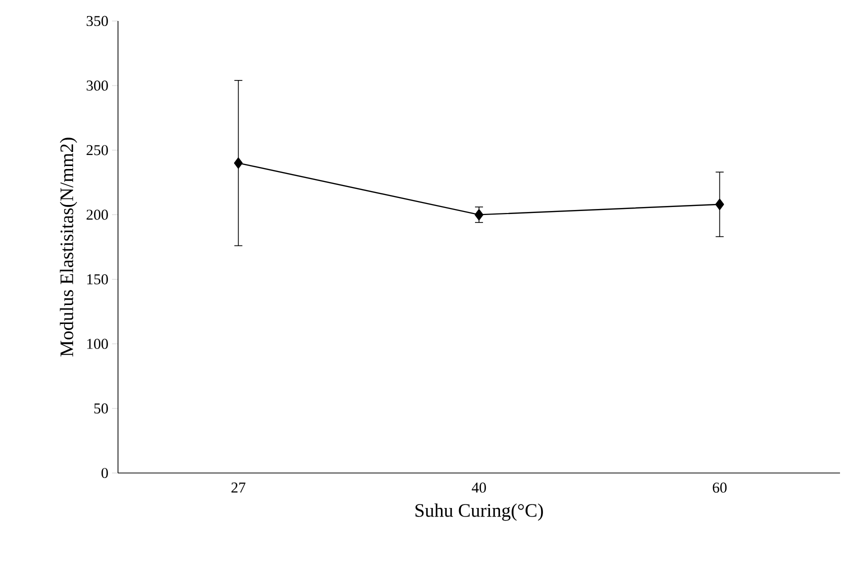 This screenshot has height=565, width=843. I want to click on x-tick-label: 27, so click(238, 487).